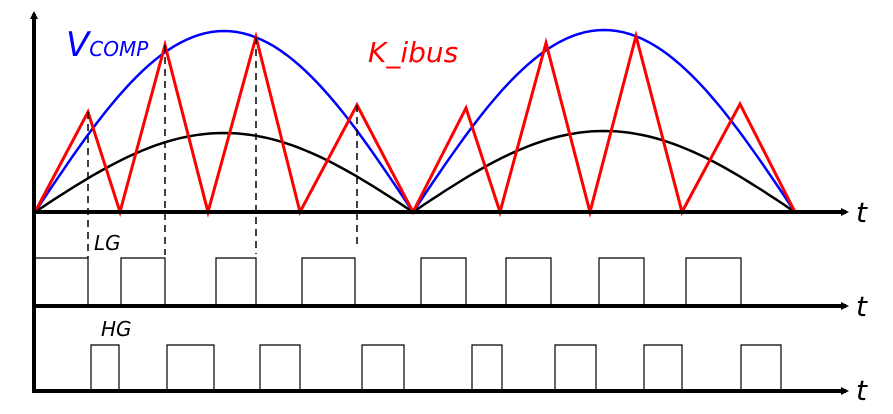 The image size is (893, 414). What do you see at coordinates (107, 45) in the screenshot?
I see `vcomp-label: VCOMP` at bounding box center [107, 45].